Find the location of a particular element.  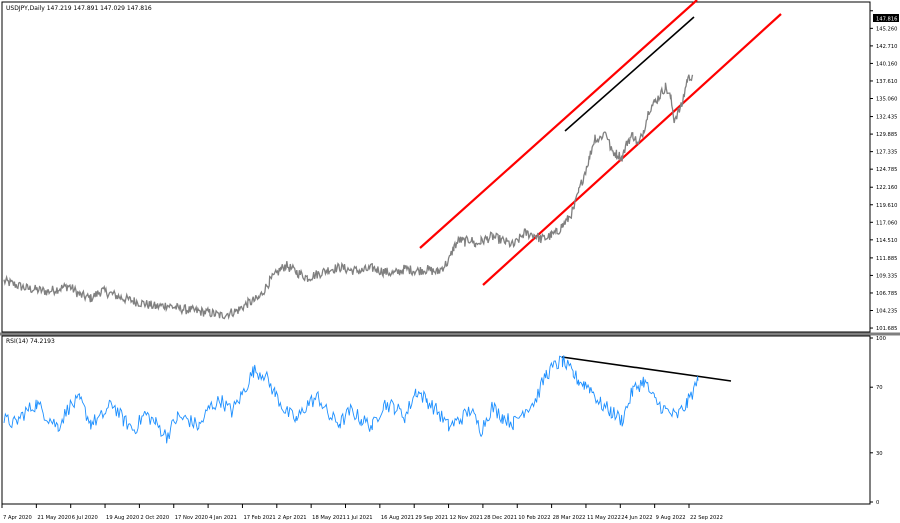

price-y-tick-label: 129.885 is located at coordinates (886, 135).